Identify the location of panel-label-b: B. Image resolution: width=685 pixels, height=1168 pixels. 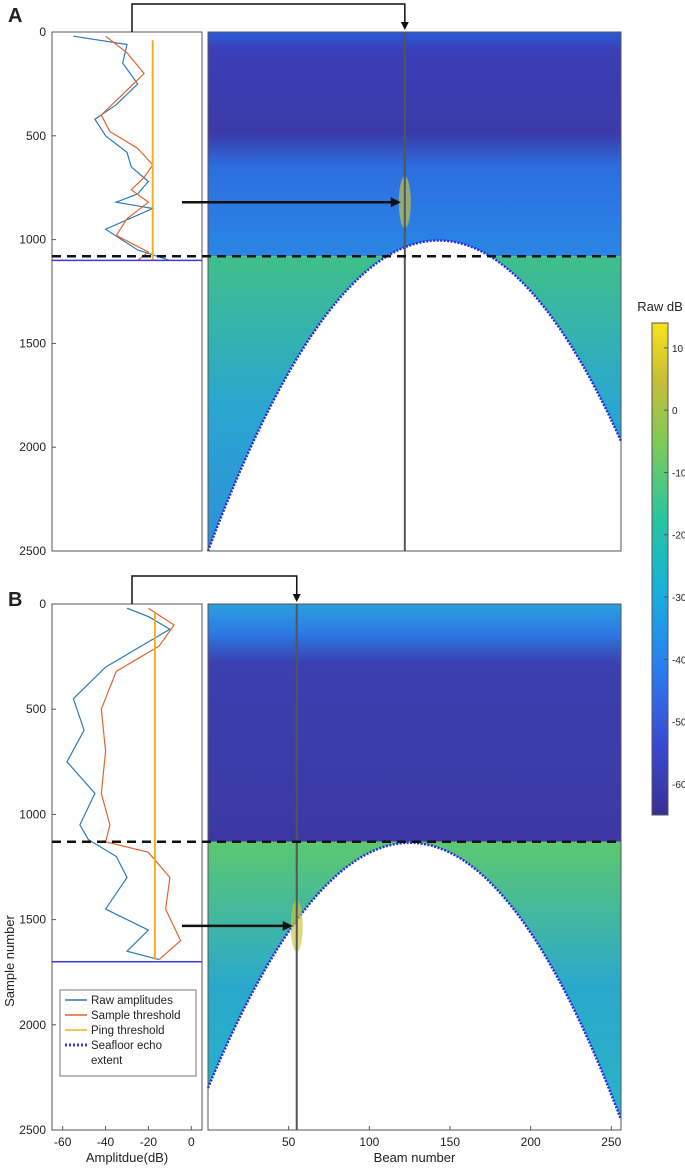
(15, 600).